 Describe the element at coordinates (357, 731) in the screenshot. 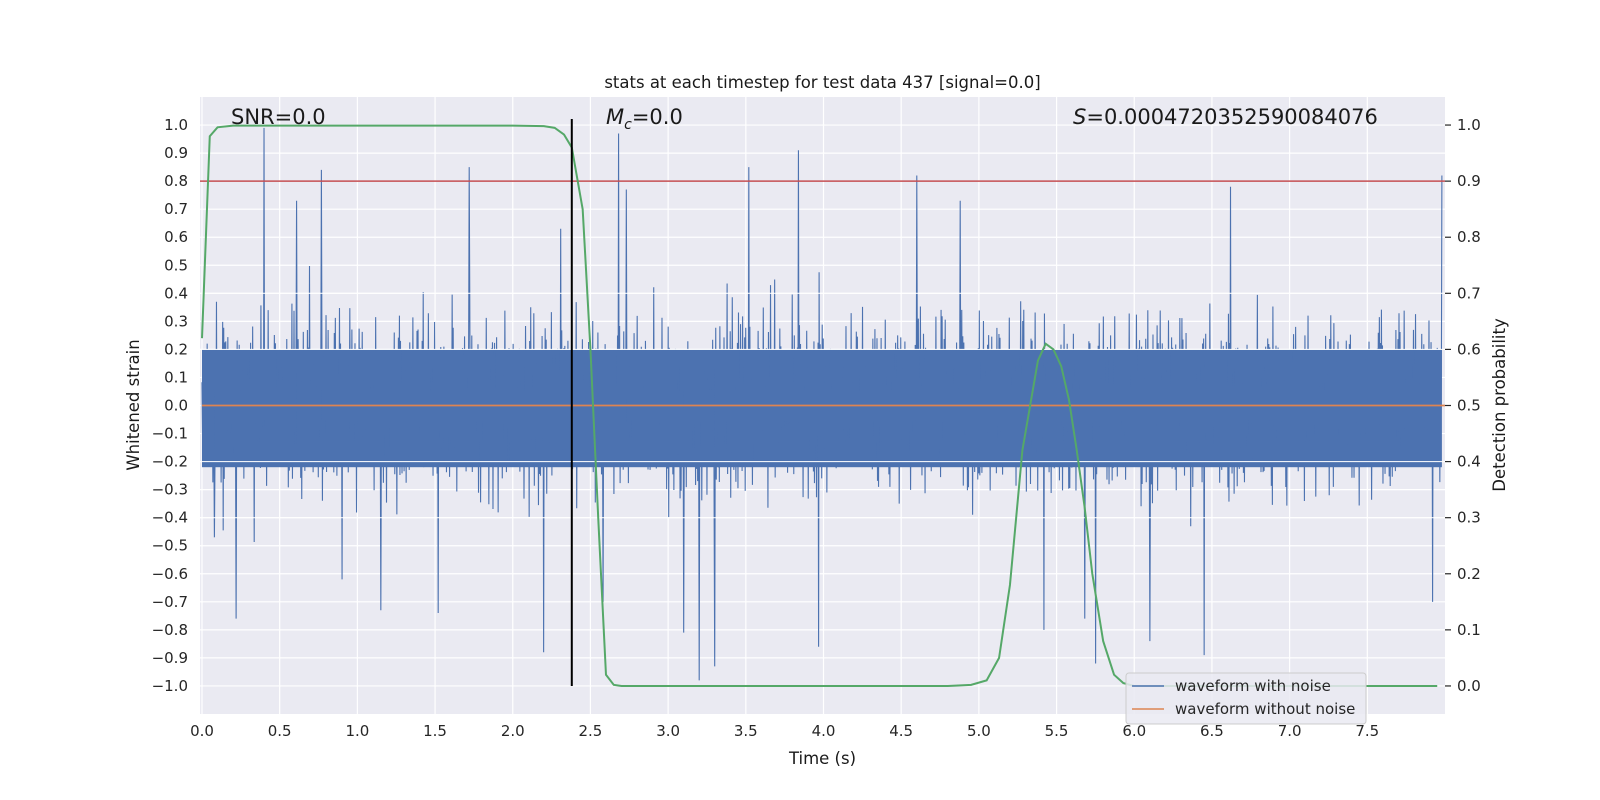

I see `x-tick-label: 1.0` at that location.